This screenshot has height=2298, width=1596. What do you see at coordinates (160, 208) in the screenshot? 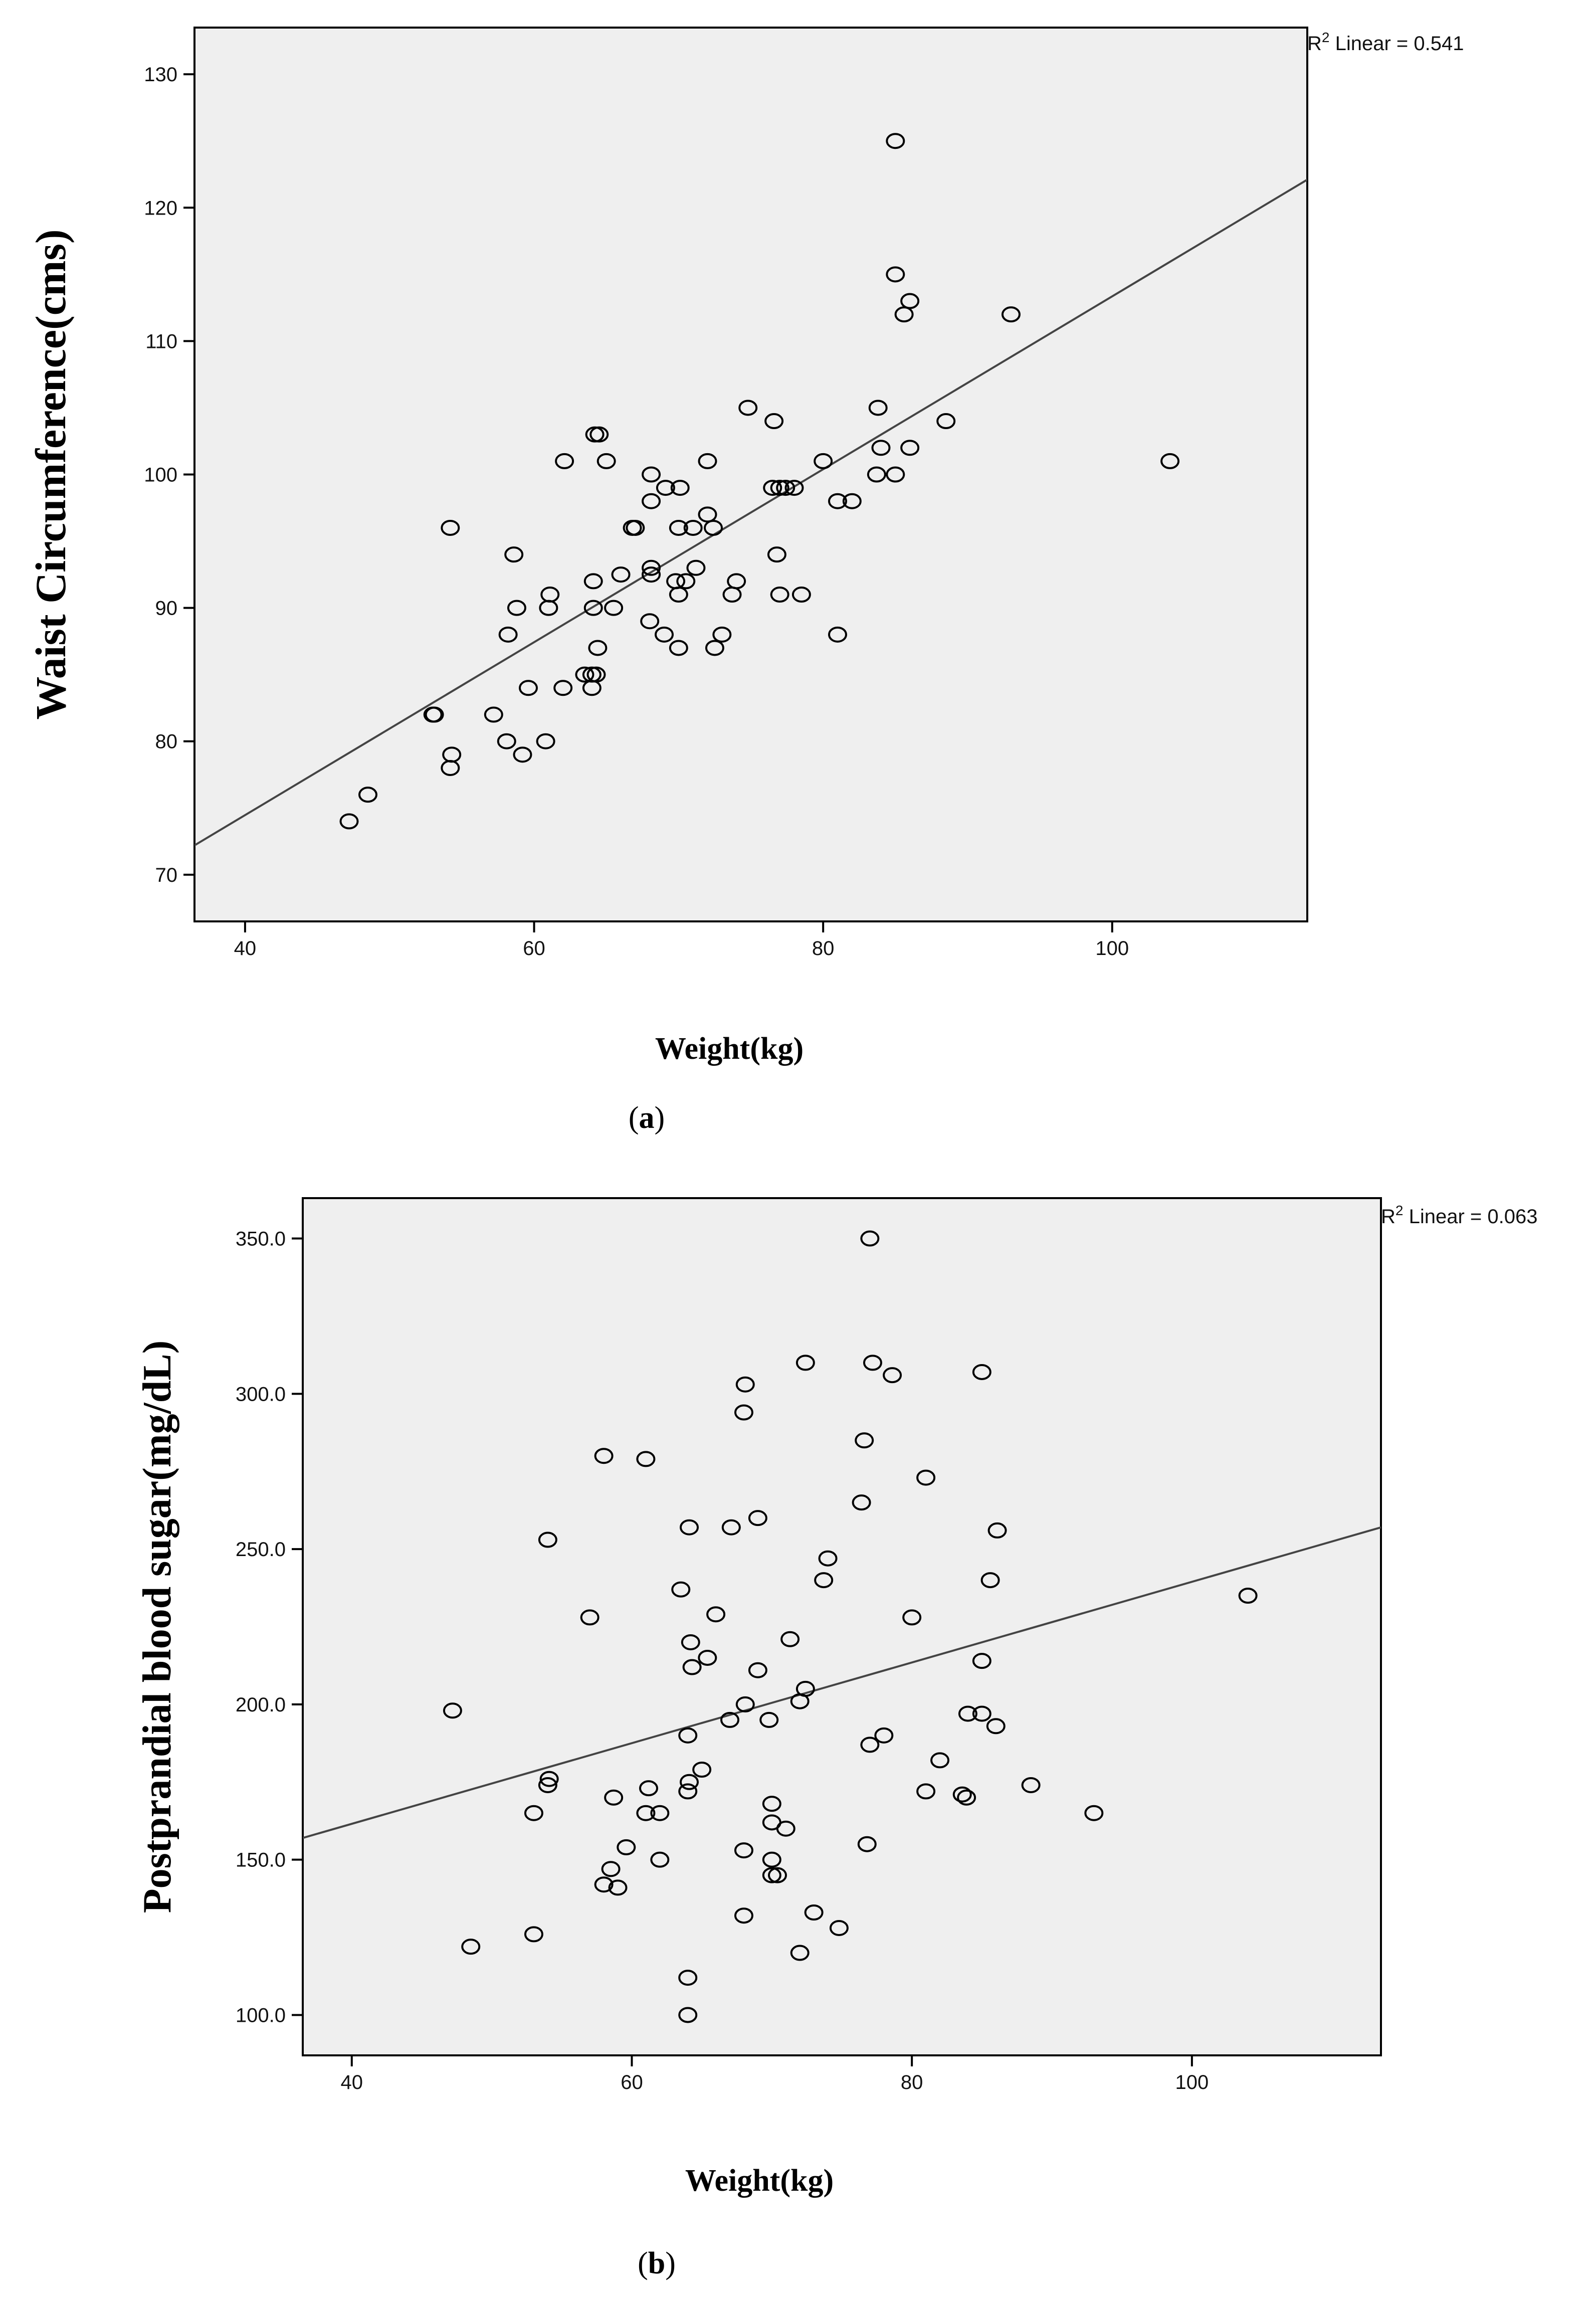
I see `y-tick-label: 120` at bounding box center [160, 208].